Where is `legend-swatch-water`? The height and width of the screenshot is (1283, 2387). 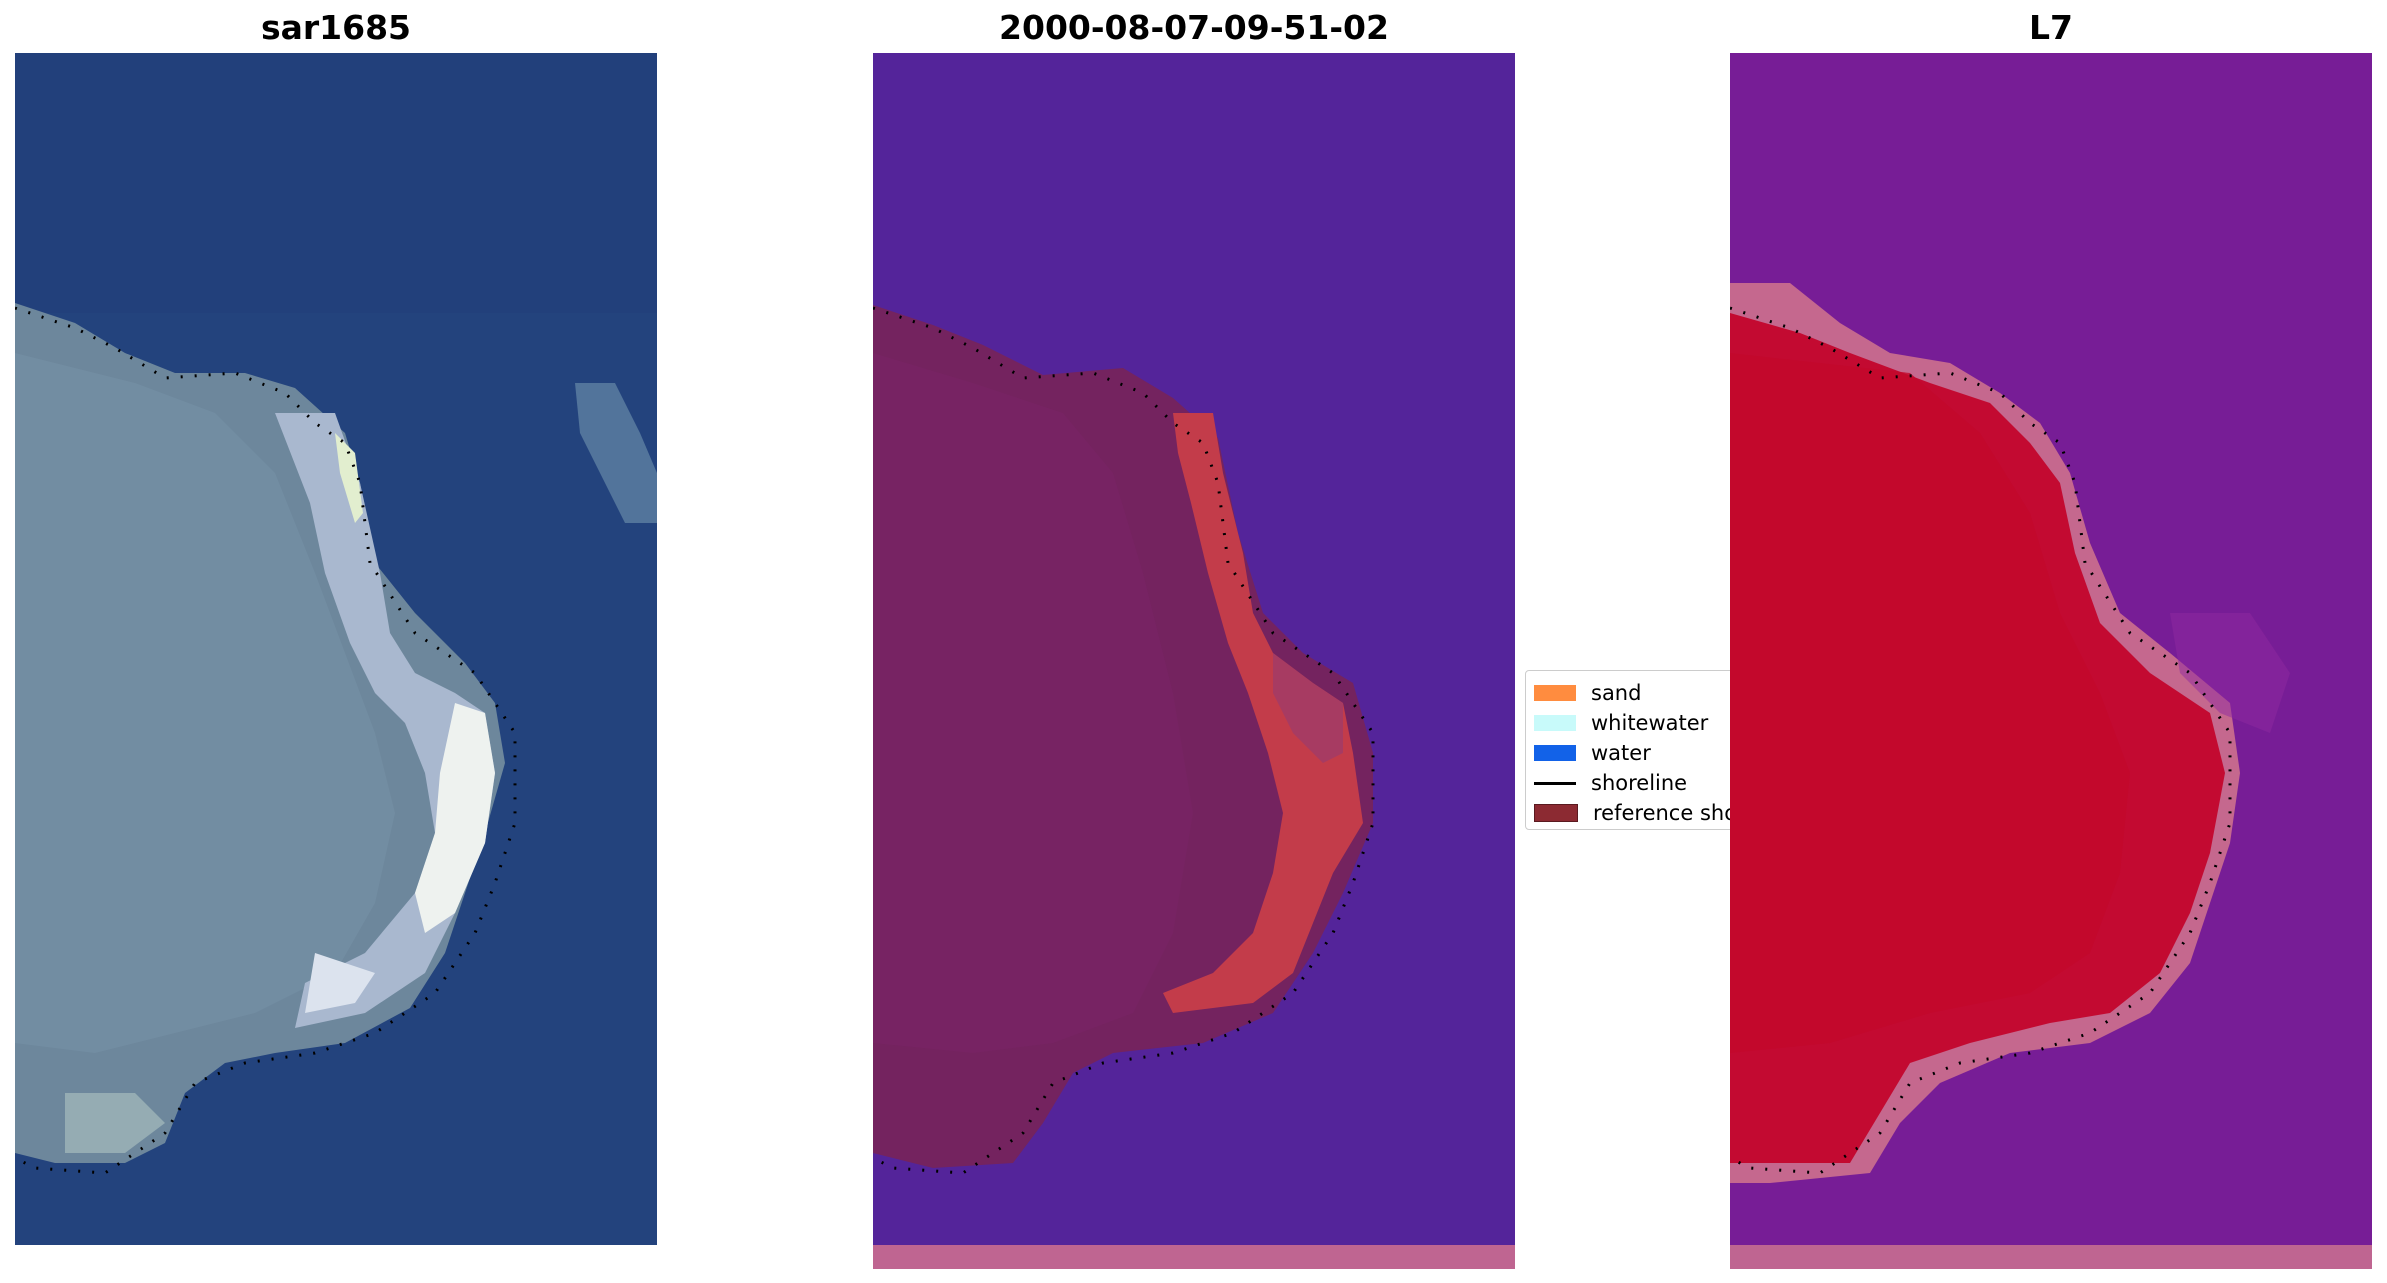
legend-swatch-water is located at coordinates (1555, 753).